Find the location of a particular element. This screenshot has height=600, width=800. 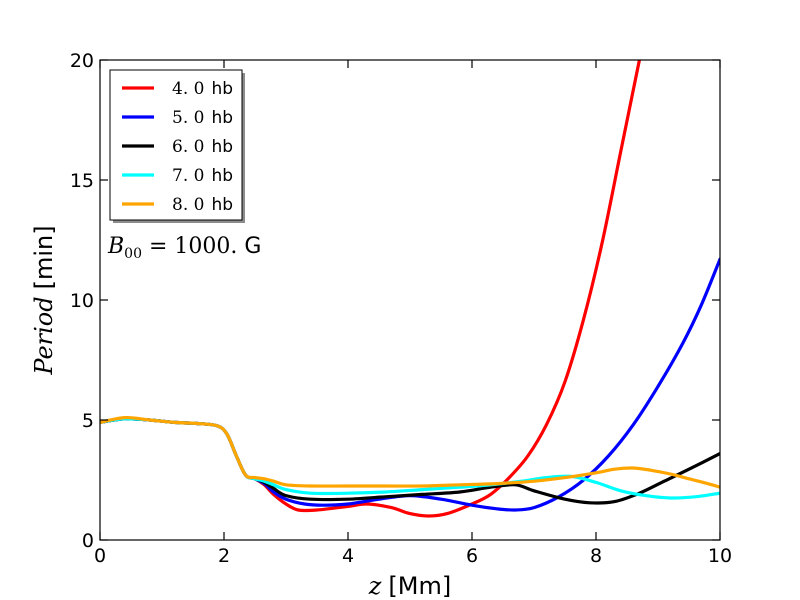

legend-label: 8. 0 hb is located at coordinates (202, 205).